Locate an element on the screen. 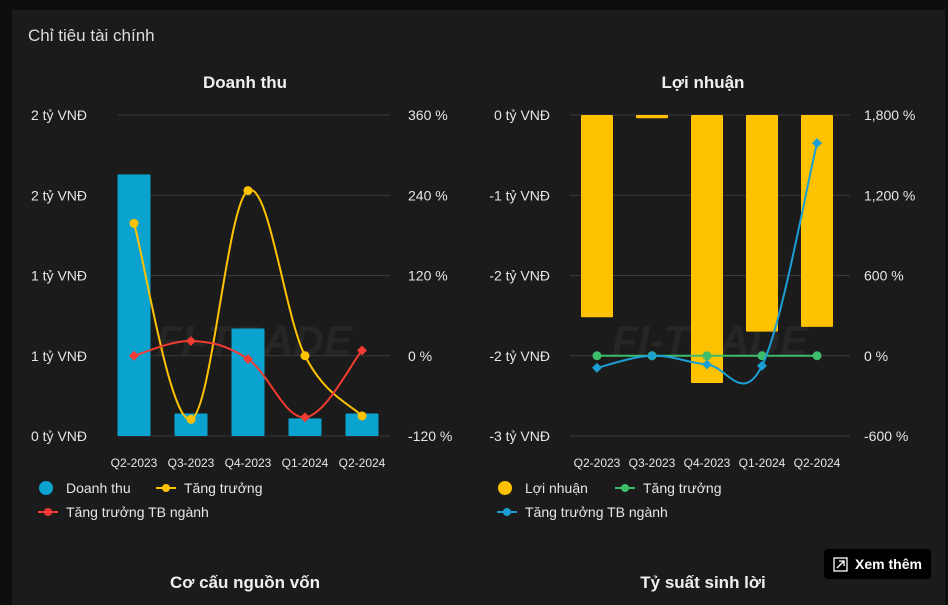  page-title: Chỉ tiêu tài chính is located at coordinates (91, 35).